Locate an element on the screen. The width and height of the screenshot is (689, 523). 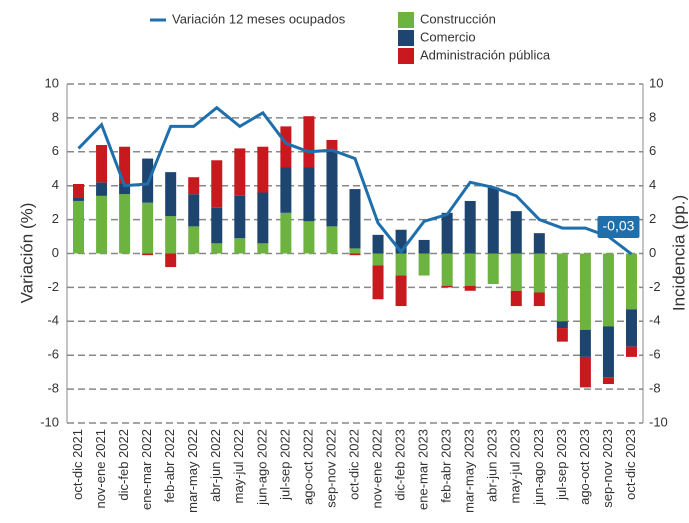
x-tick-label: may-jul 2023 is located at coordinates (515, 466).